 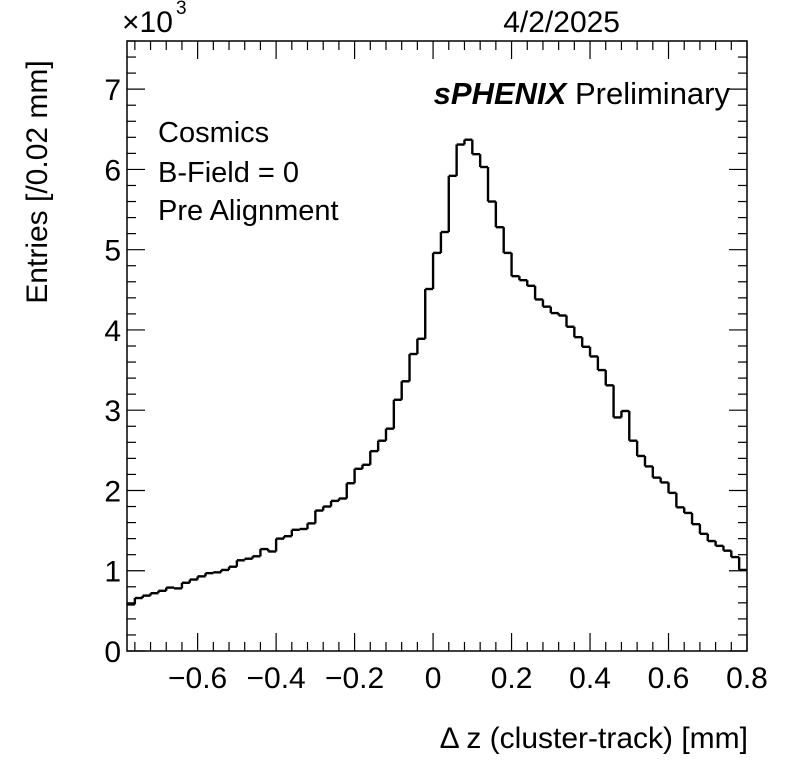 I want to click on y-tick-label: 7, so click(x=112, y=90).